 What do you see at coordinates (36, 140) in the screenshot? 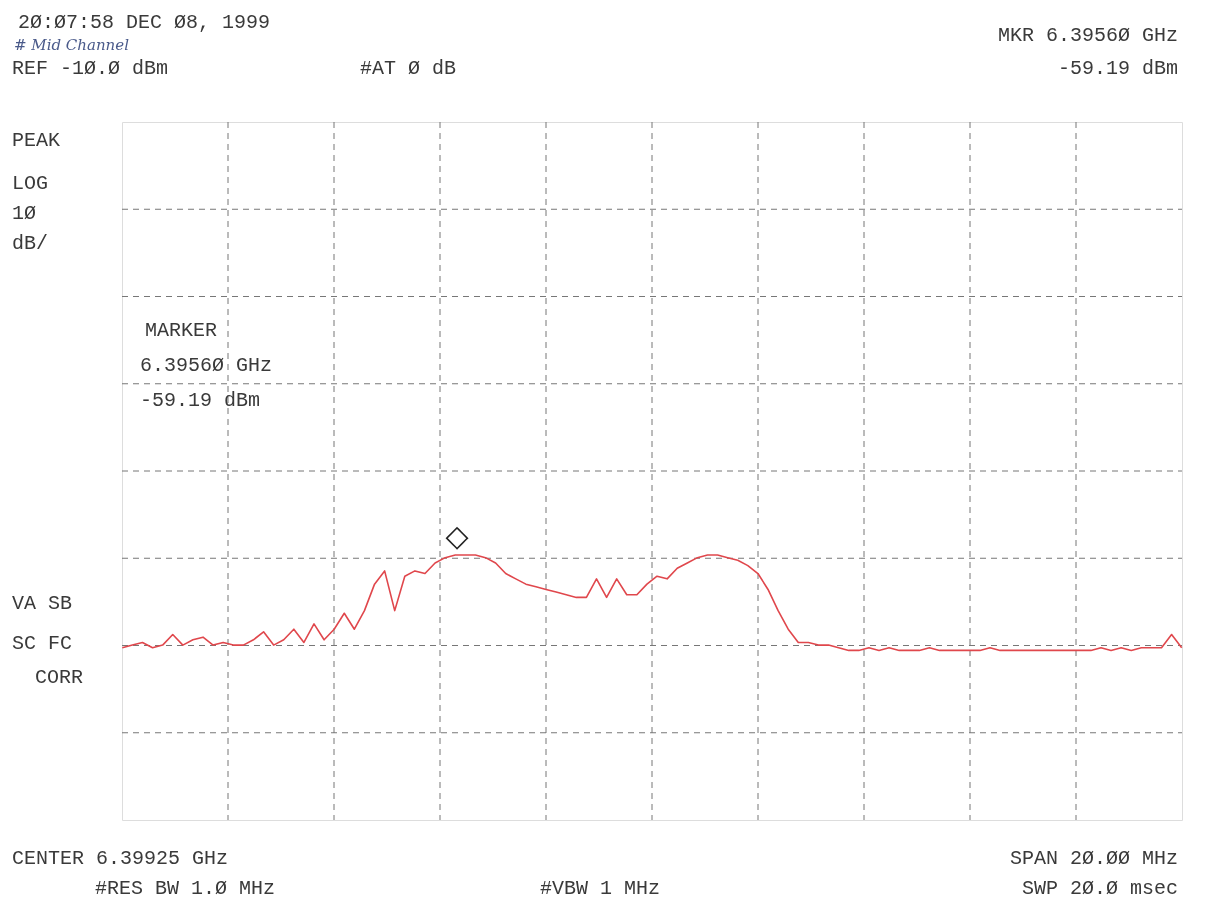
I see `text: PEAK` at bounding box center [36, 140].